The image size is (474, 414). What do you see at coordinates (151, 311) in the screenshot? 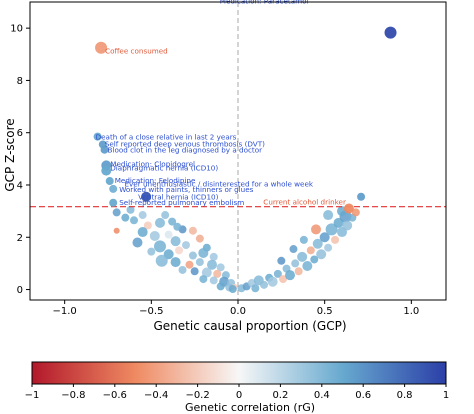
I see `x-tick-label: −0.5` at bounding box center [151, 311].